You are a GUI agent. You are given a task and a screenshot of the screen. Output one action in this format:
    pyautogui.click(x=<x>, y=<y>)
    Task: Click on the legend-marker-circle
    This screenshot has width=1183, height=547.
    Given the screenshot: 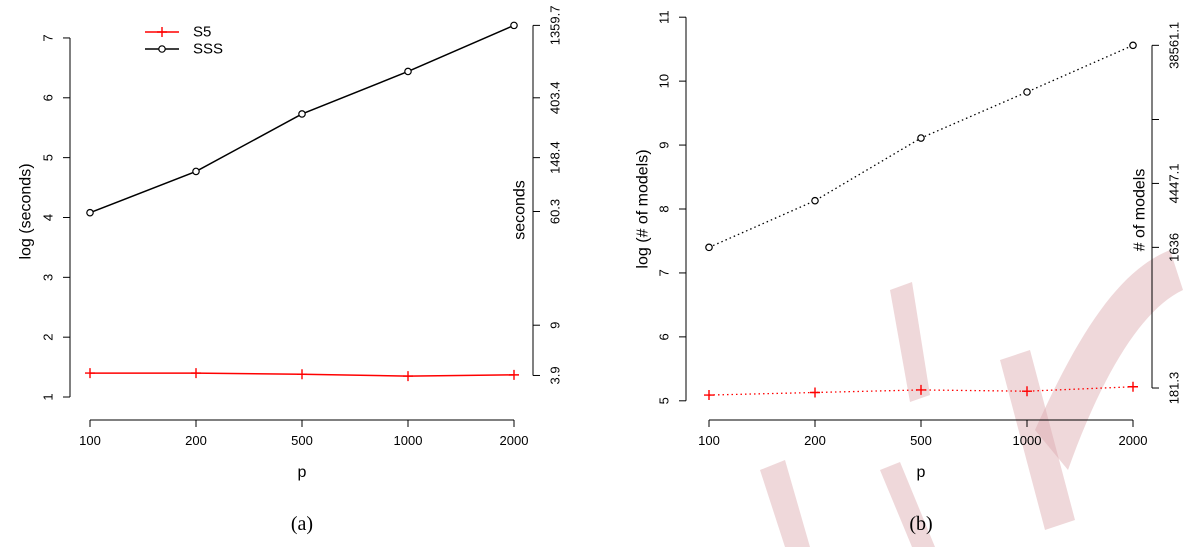 What is the action you would take?
    pyautogui.click(x=162, y=49)
    